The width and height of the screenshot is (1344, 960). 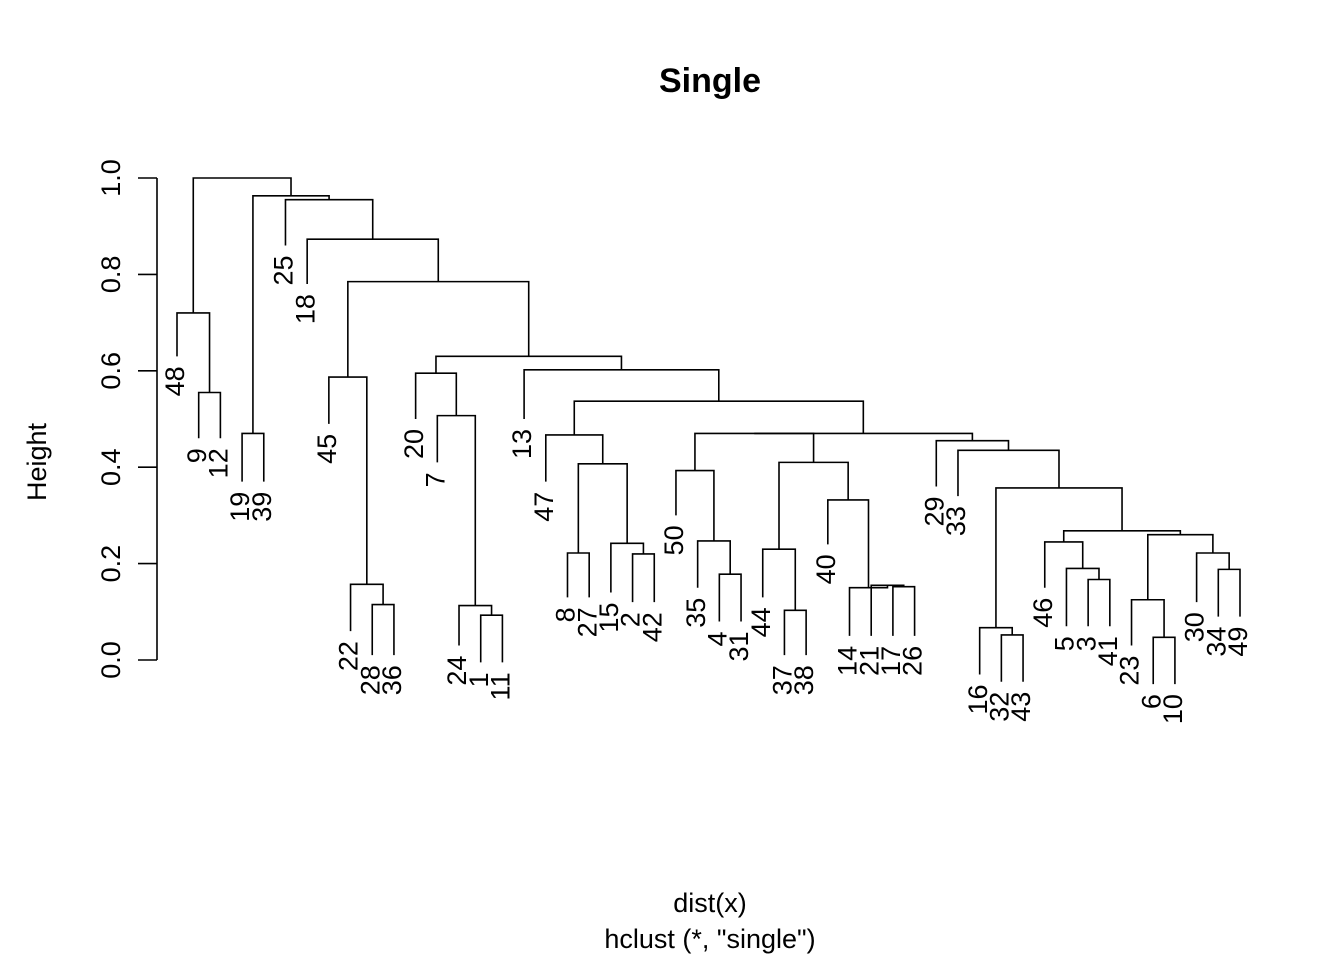 What do you see at coordinates (1151, 701) in the screenshot?
I see `leaf-label: 6` at bounding box center [1151, 701].